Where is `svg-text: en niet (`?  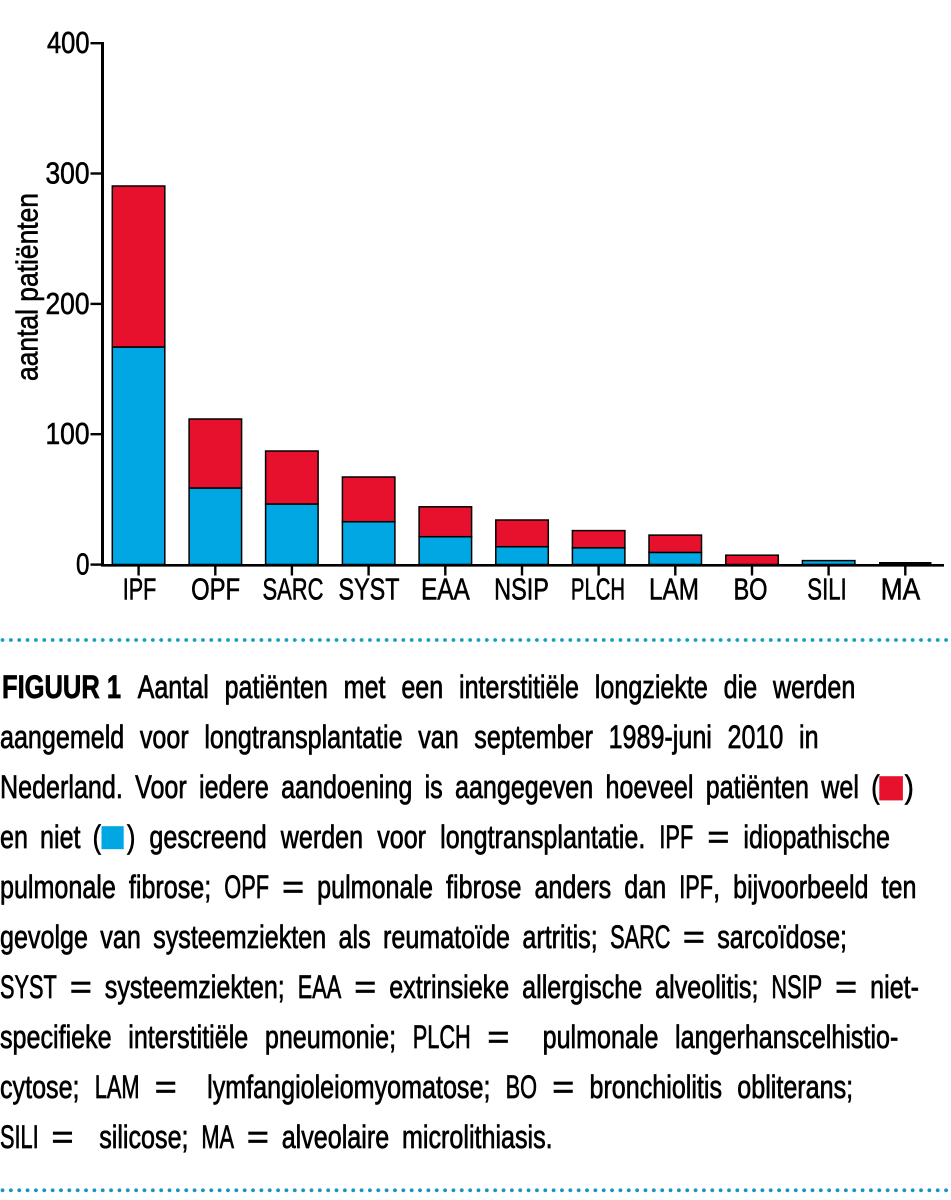
svg-text: en niet ( is located at coordinates (50, 838).